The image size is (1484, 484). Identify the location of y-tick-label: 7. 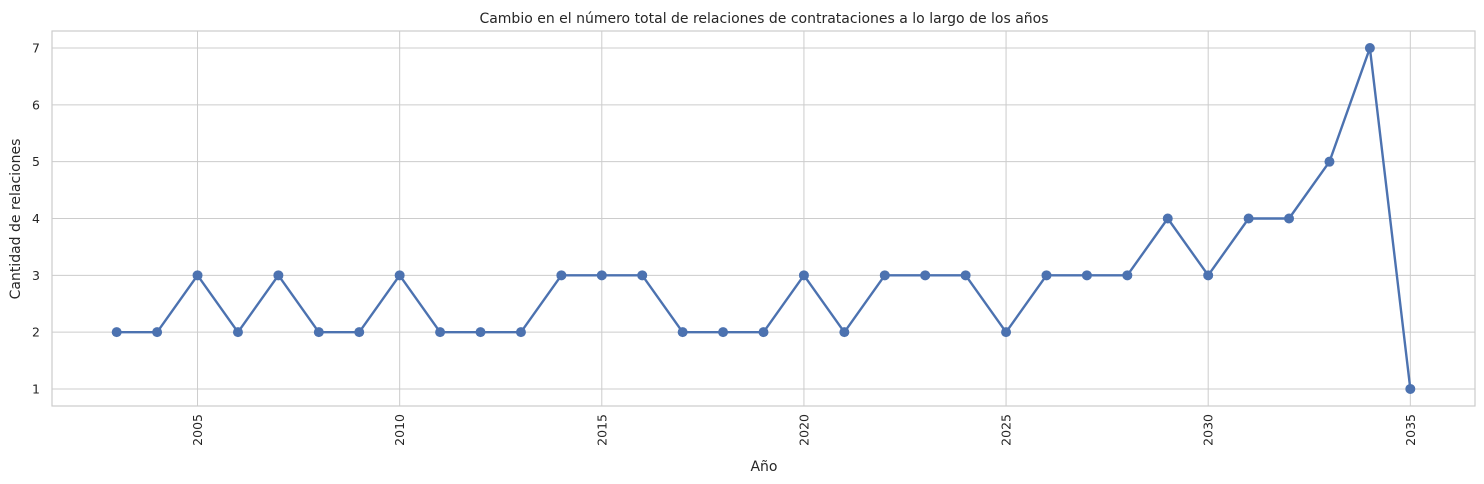
(36, 48).